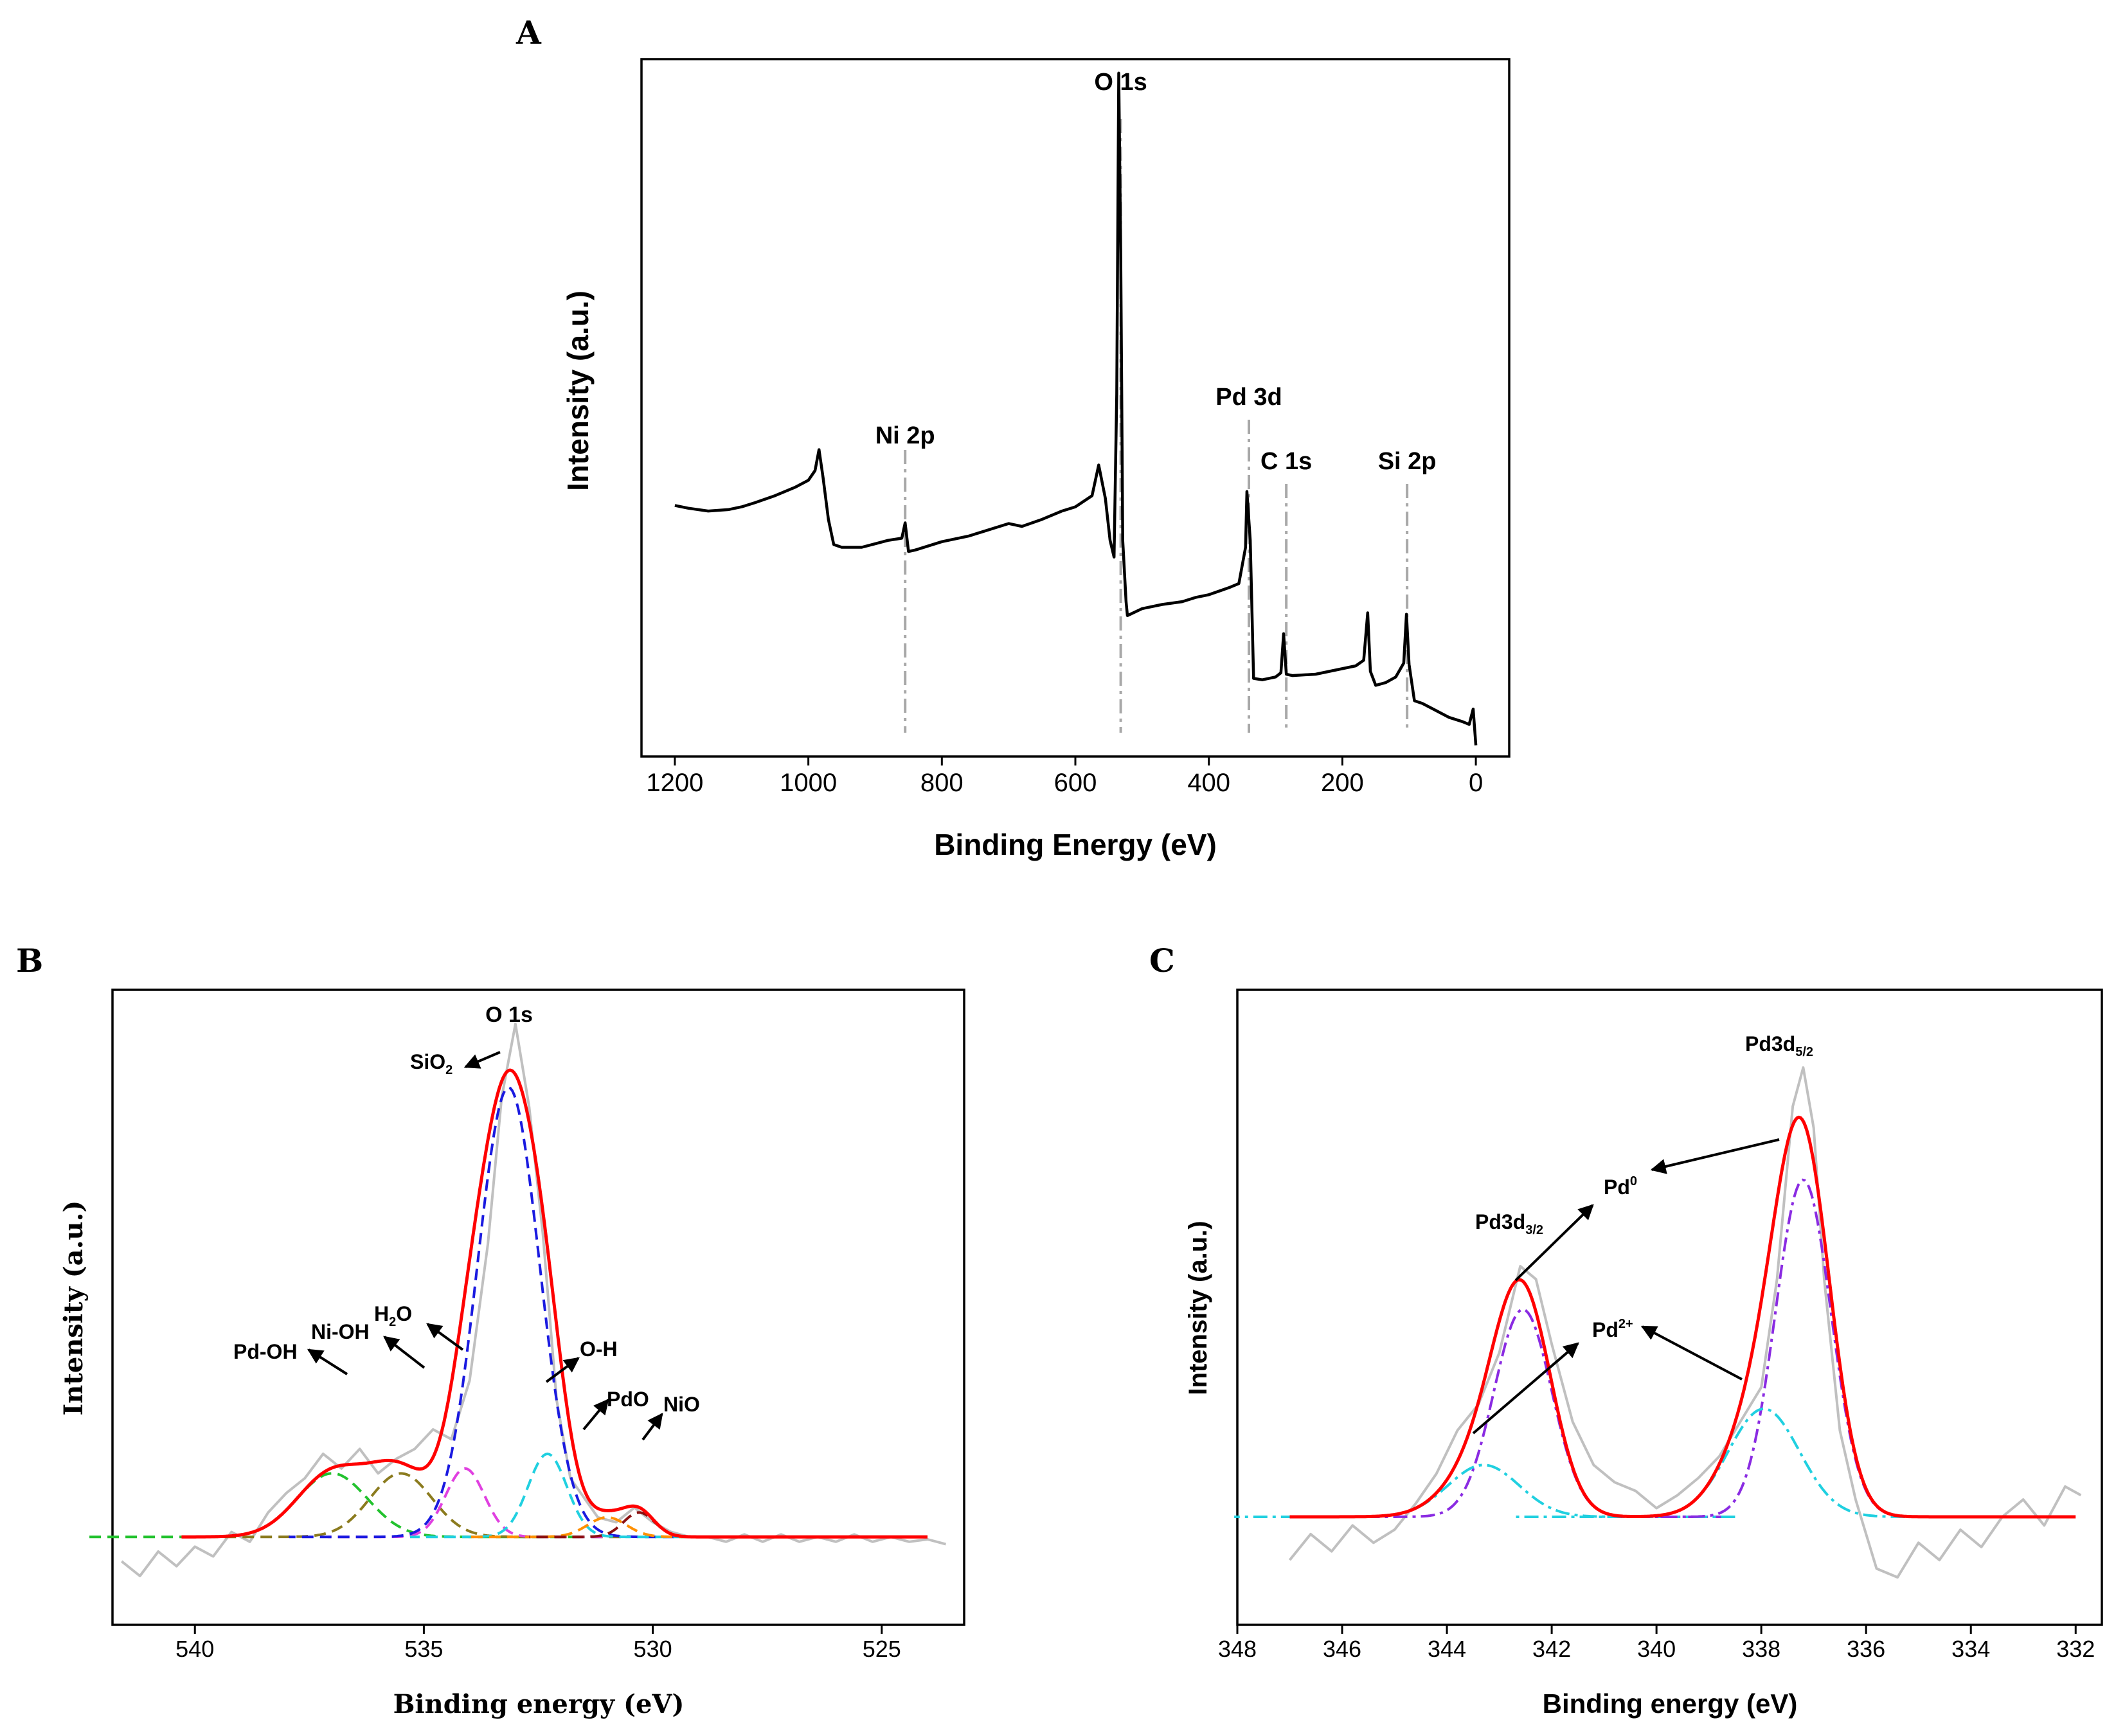  I want to click on label-pd3d52: Pd3d5/2, so click(1779, 1045).